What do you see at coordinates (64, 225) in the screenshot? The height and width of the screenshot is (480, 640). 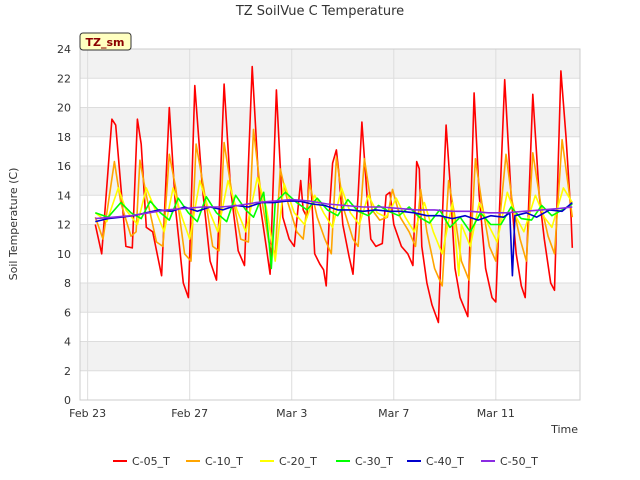 I see `y-tick-label: 12` at bounding box center [64, 225].